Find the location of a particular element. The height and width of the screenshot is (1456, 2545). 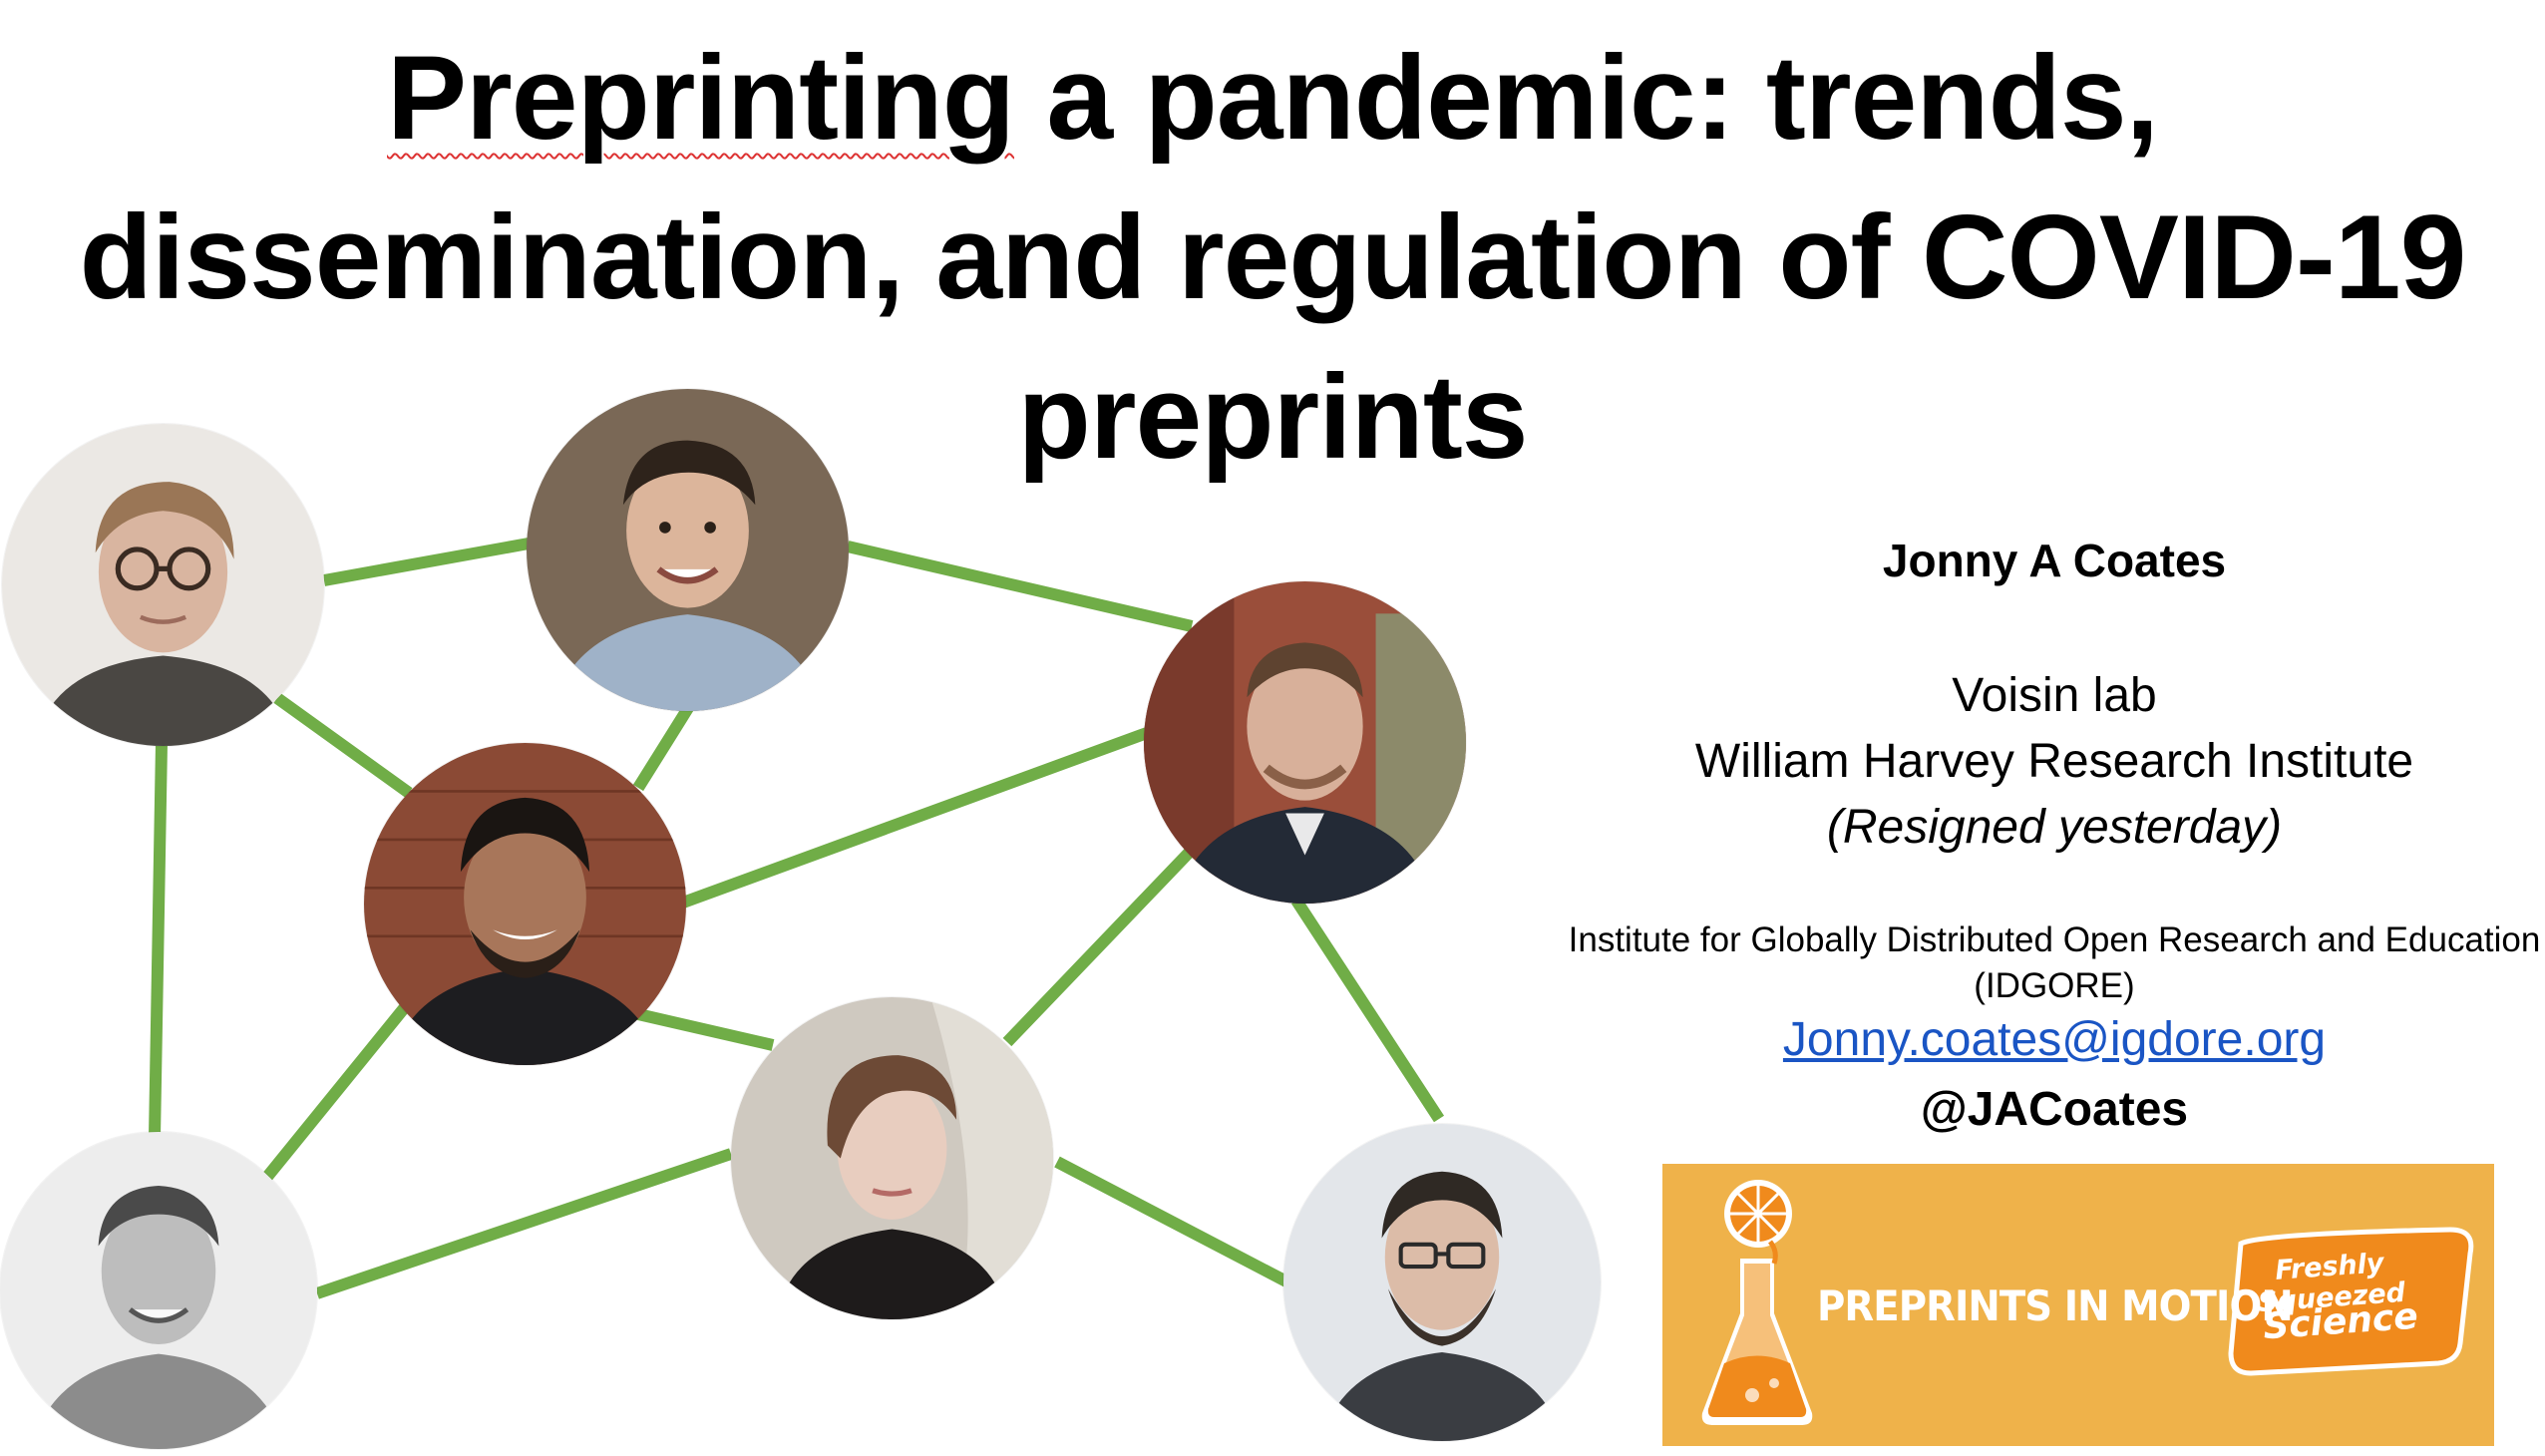

affiliation-note: (Resigned yesterday) is located at coordinates (2054, 827).